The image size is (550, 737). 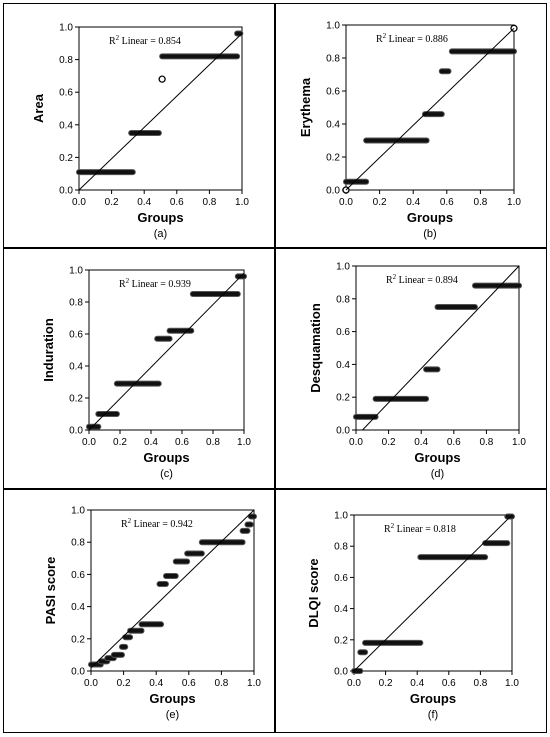 I want to click on panel-label: (f), so click(x=433, y=715).